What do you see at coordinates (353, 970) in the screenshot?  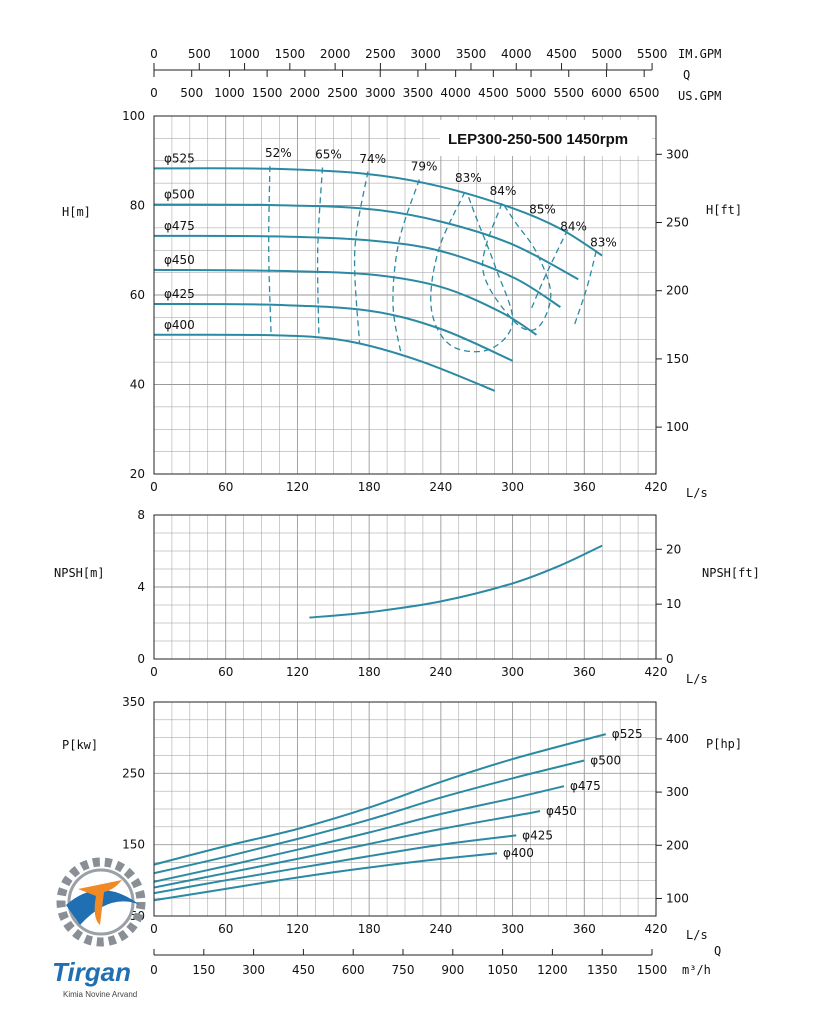 I see `m3h-tick: 600` at bounding box center [353, 970].